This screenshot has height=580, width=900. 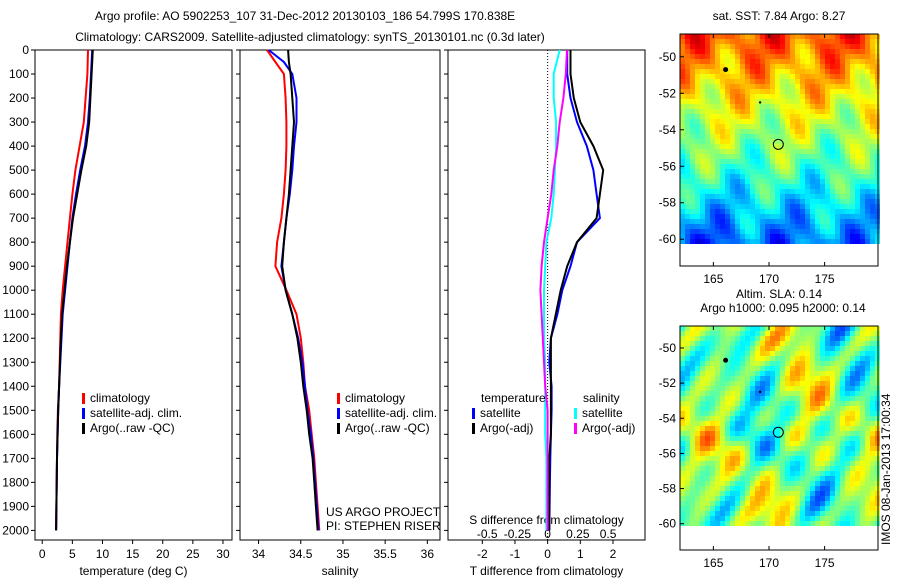 What do you see at coordinates (506, 428) in the screenshot?
I see `legend-label: Argo(-adj)` at bounding box center [506, 428].